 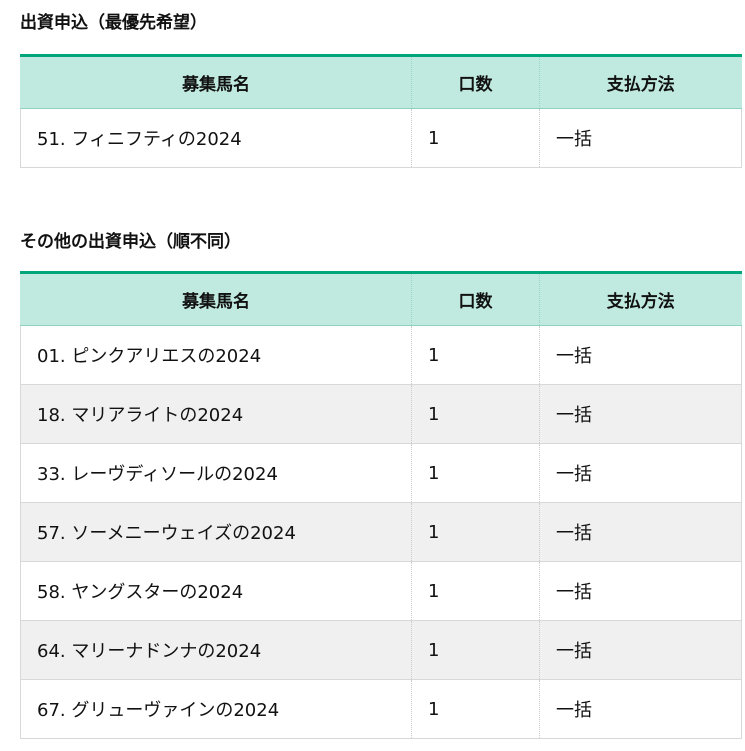 What do you see at coordinates (216, 473) in the screenshot?
I see `horse-name: 33. レーヴディソールの2024` at bounding box center [216, 473].